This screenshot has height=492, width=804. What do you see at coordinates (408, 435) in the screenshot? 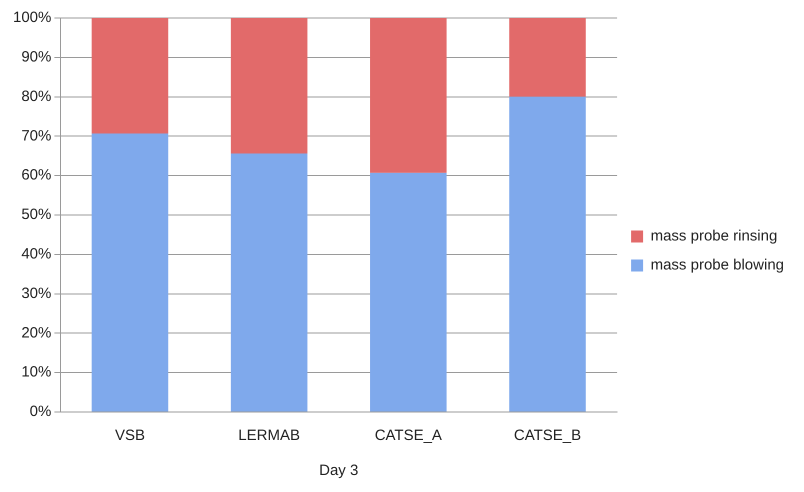
I see `x-tick-label: CATSE_A` at bounding box center [408, 435].